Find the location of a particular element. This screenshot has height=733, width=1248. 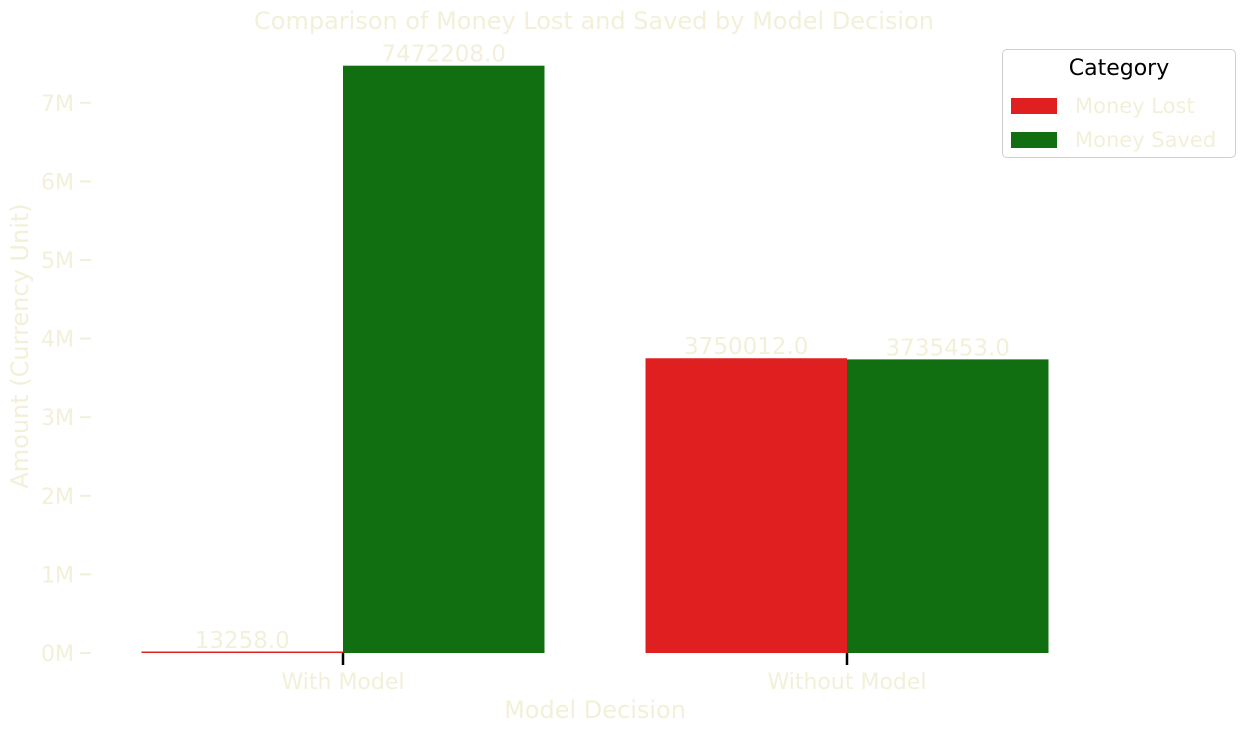

y-tick-label: 2M is located at coordinates (57, 497).